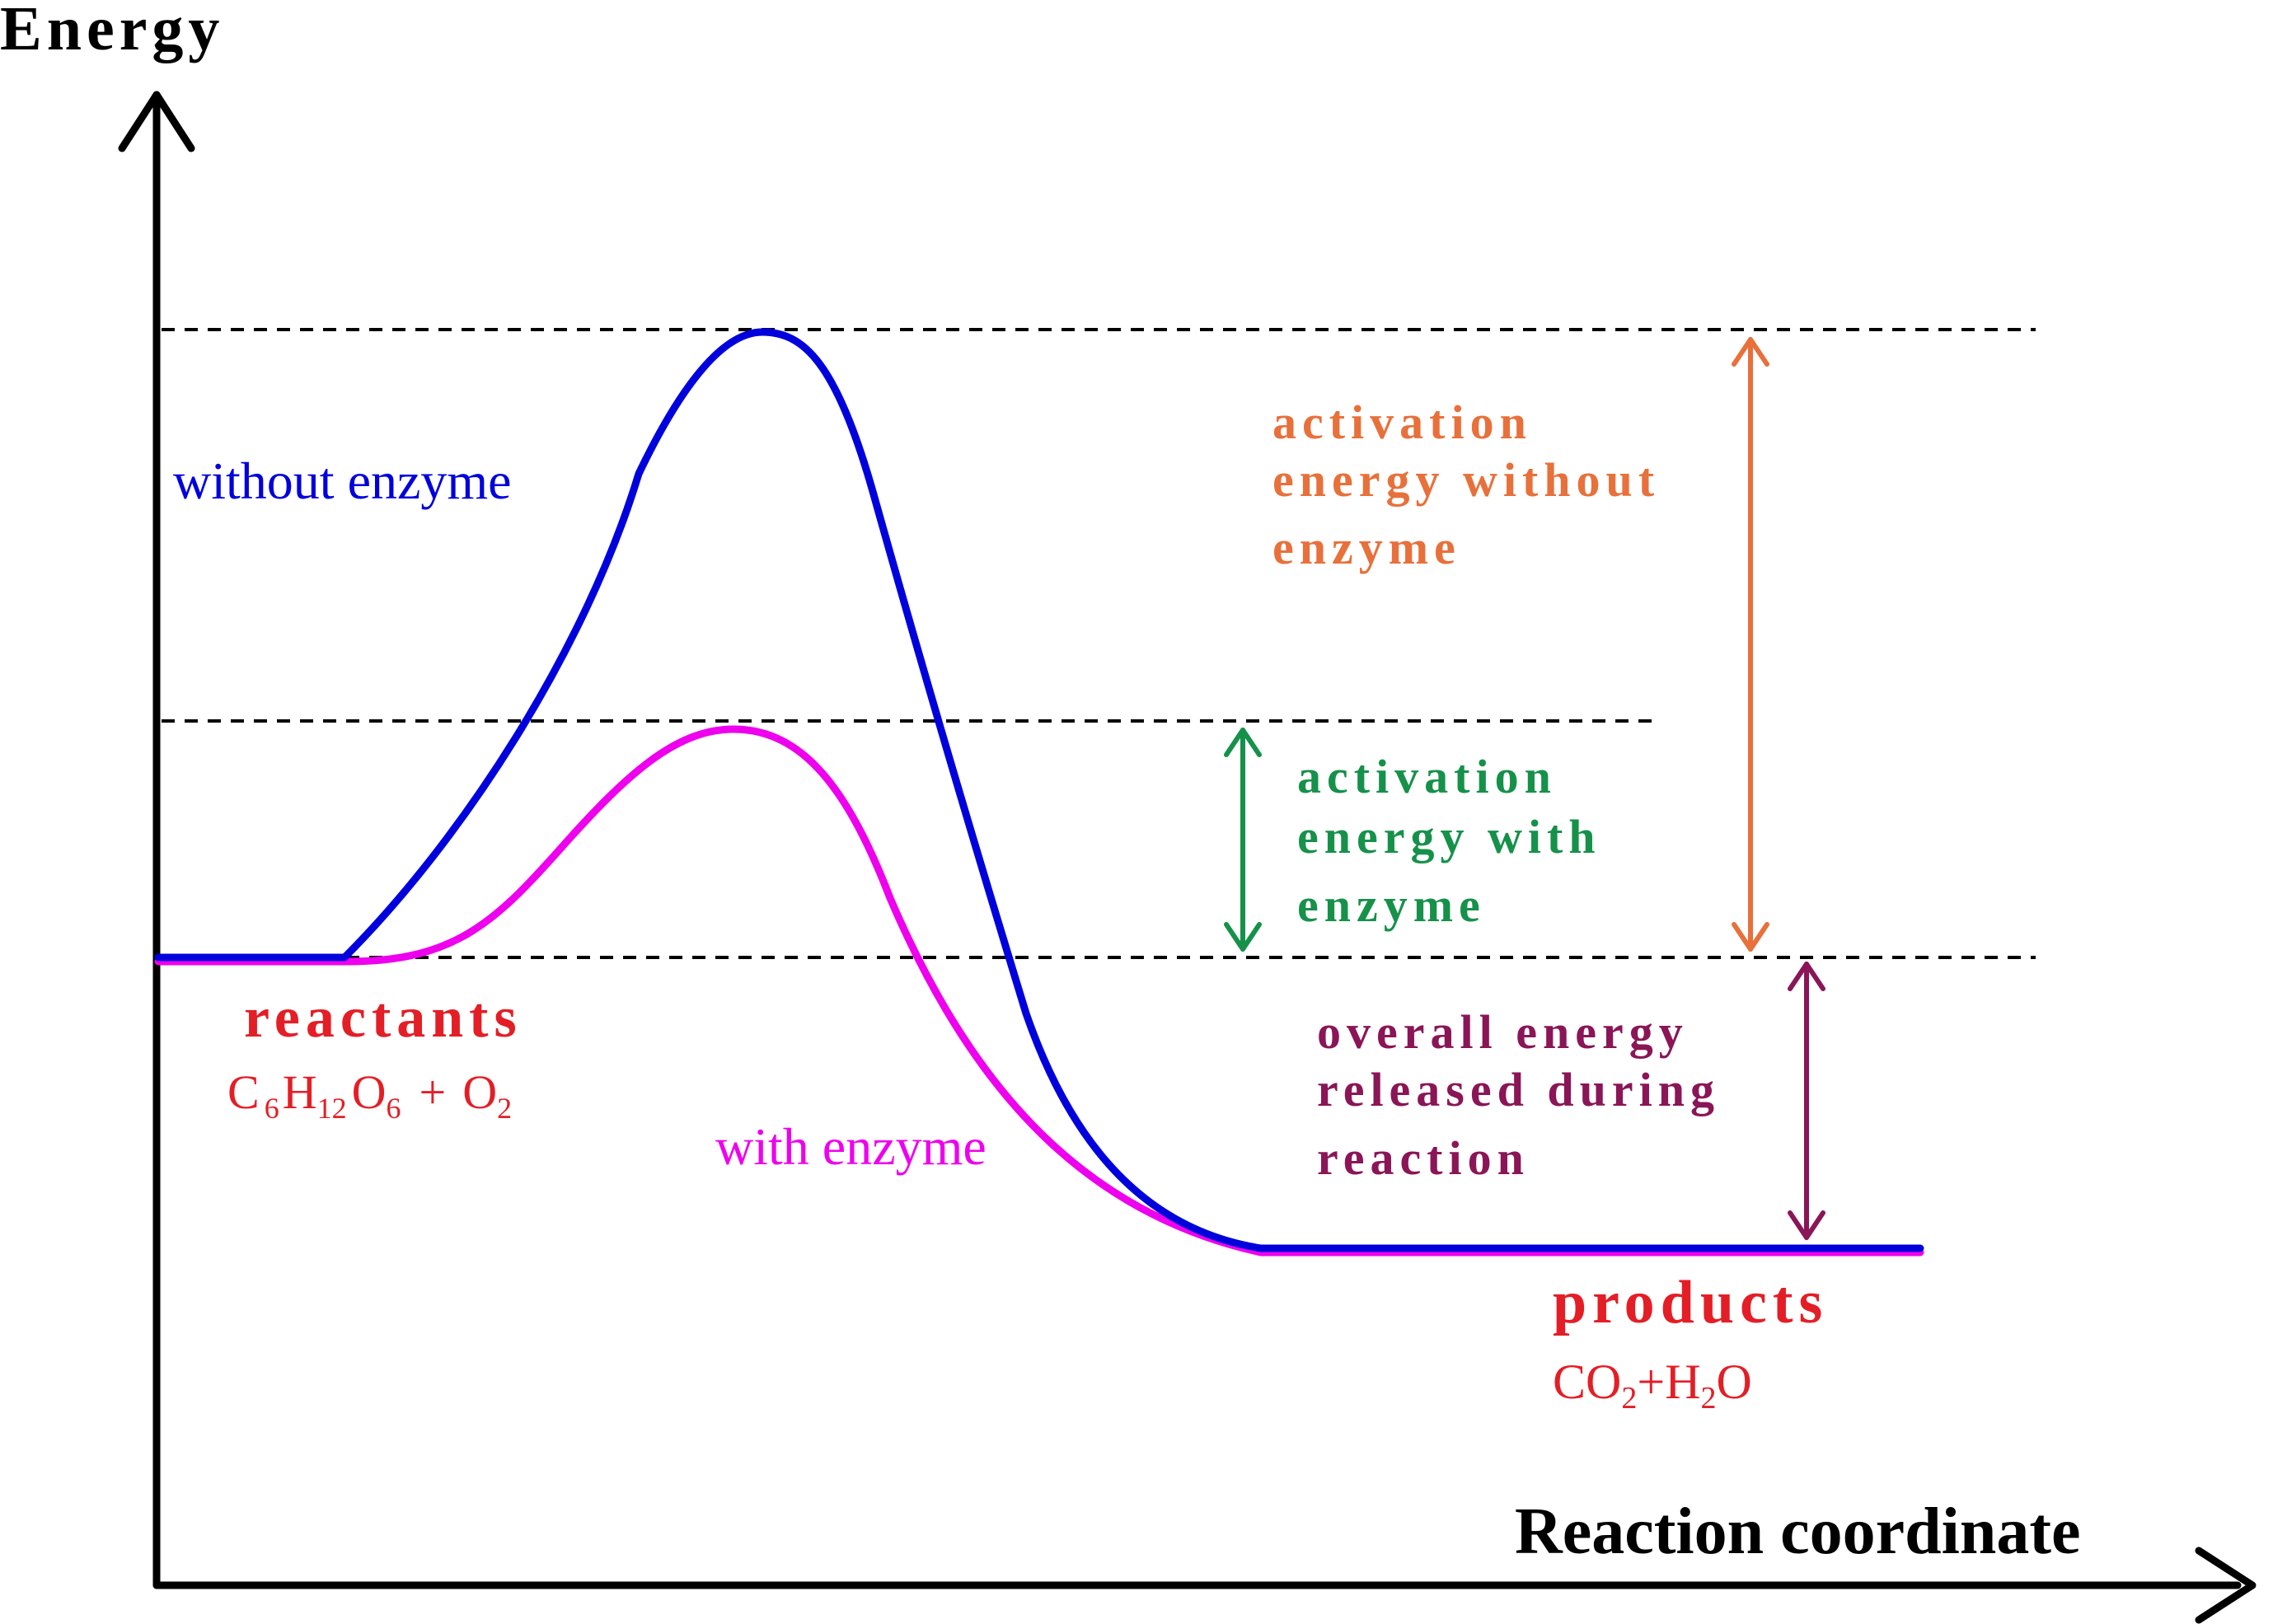 The width and height of the screenshot is (2273, 1624). What do you see at coordinates (1518, 1089) in the screenshot?
I see `annotation-line: released during` at bounding box center [1518, 1089].